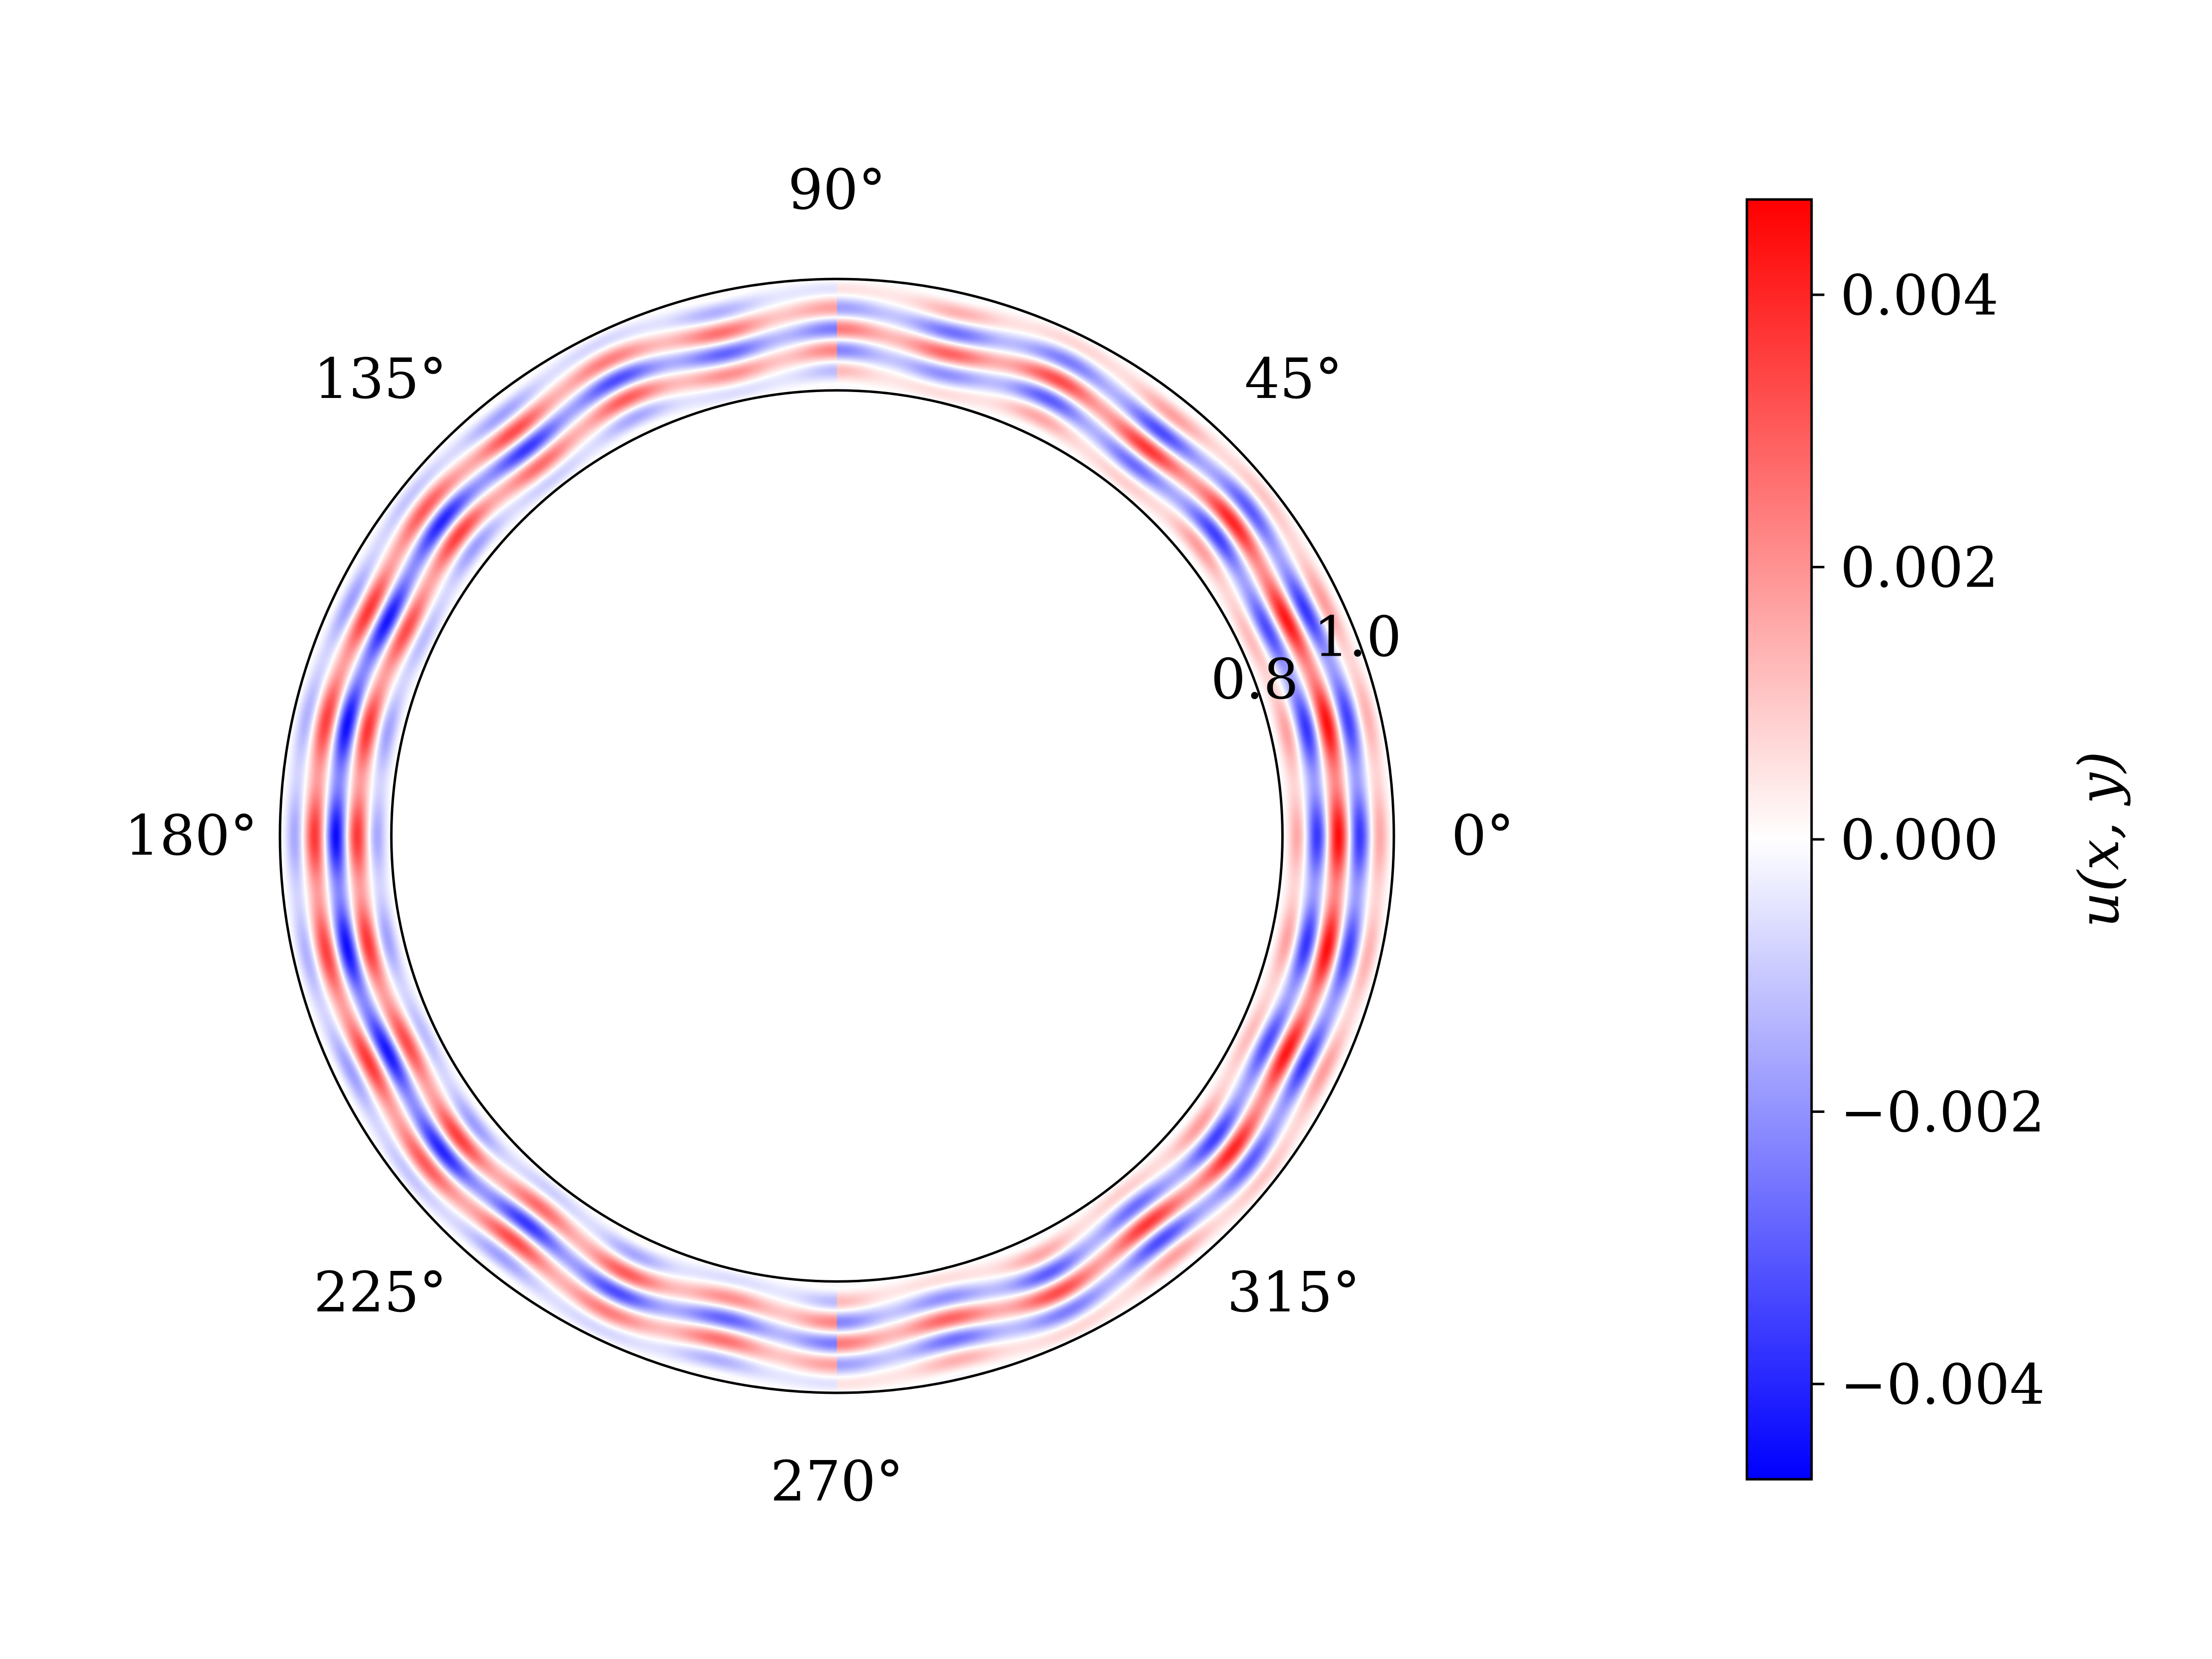 Image resolution: width=2212 pixels, height=1659 pixels. I want to click on theta-tick-label: 90°, so click(837, 190).